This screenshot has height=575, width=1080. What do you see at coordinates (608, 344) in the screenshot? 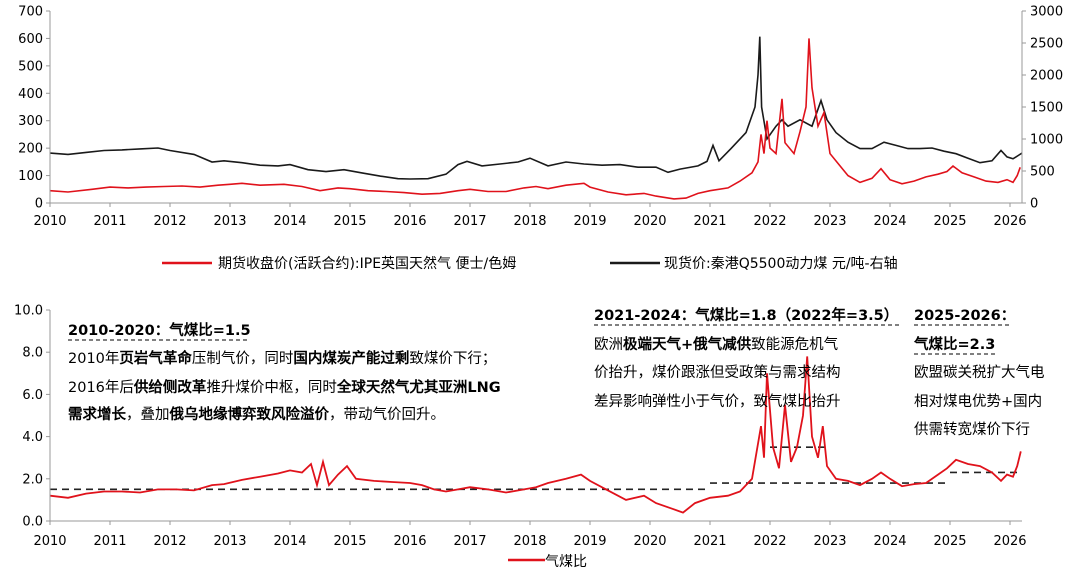
I see `annotation-text-run: 欧洲` at bounding box center [608, 344].